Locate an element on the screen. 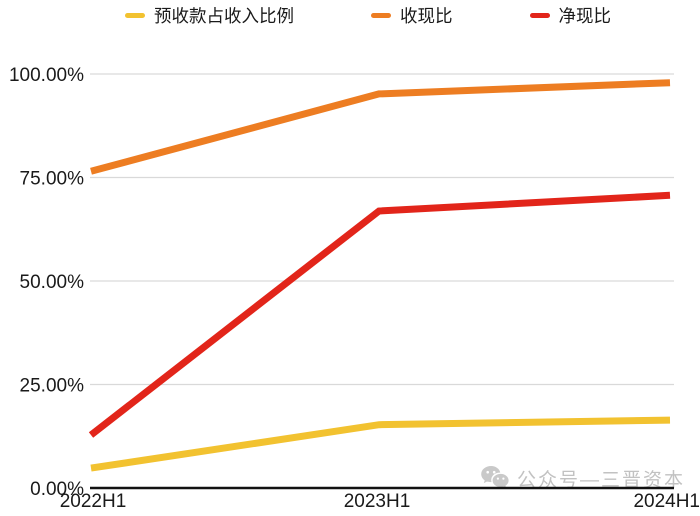  x-tick-label: 2024H1 is located at coordinates (666, 501).